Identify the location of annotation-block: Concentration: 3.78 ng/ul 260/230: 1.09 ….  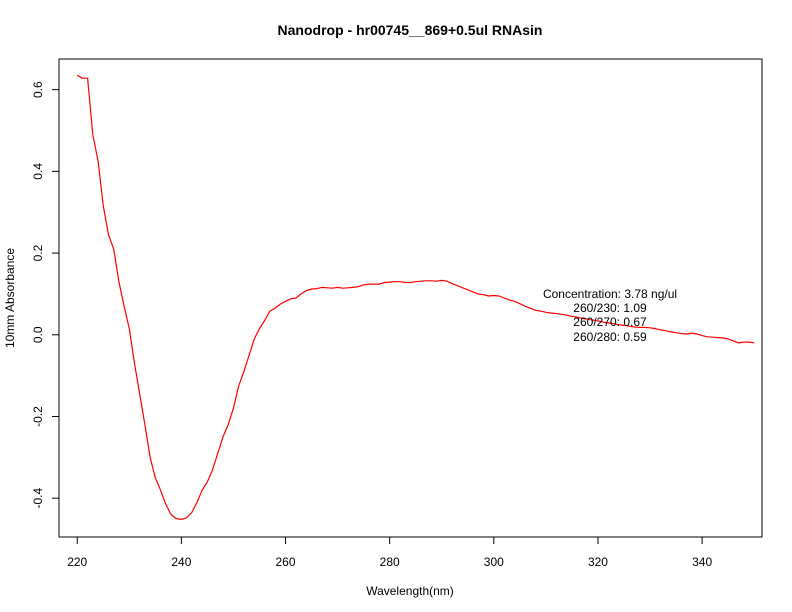
(610, 315).